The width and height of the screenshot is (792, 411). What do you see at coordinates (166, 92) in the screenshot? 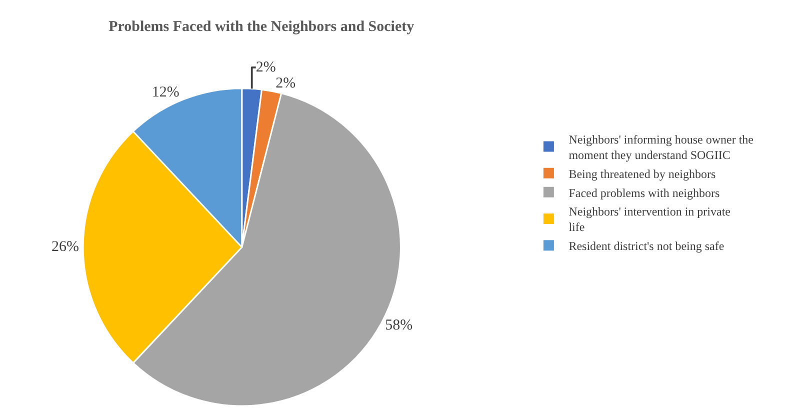
I see `data-label: 12%` at bounding box center [166, 92].